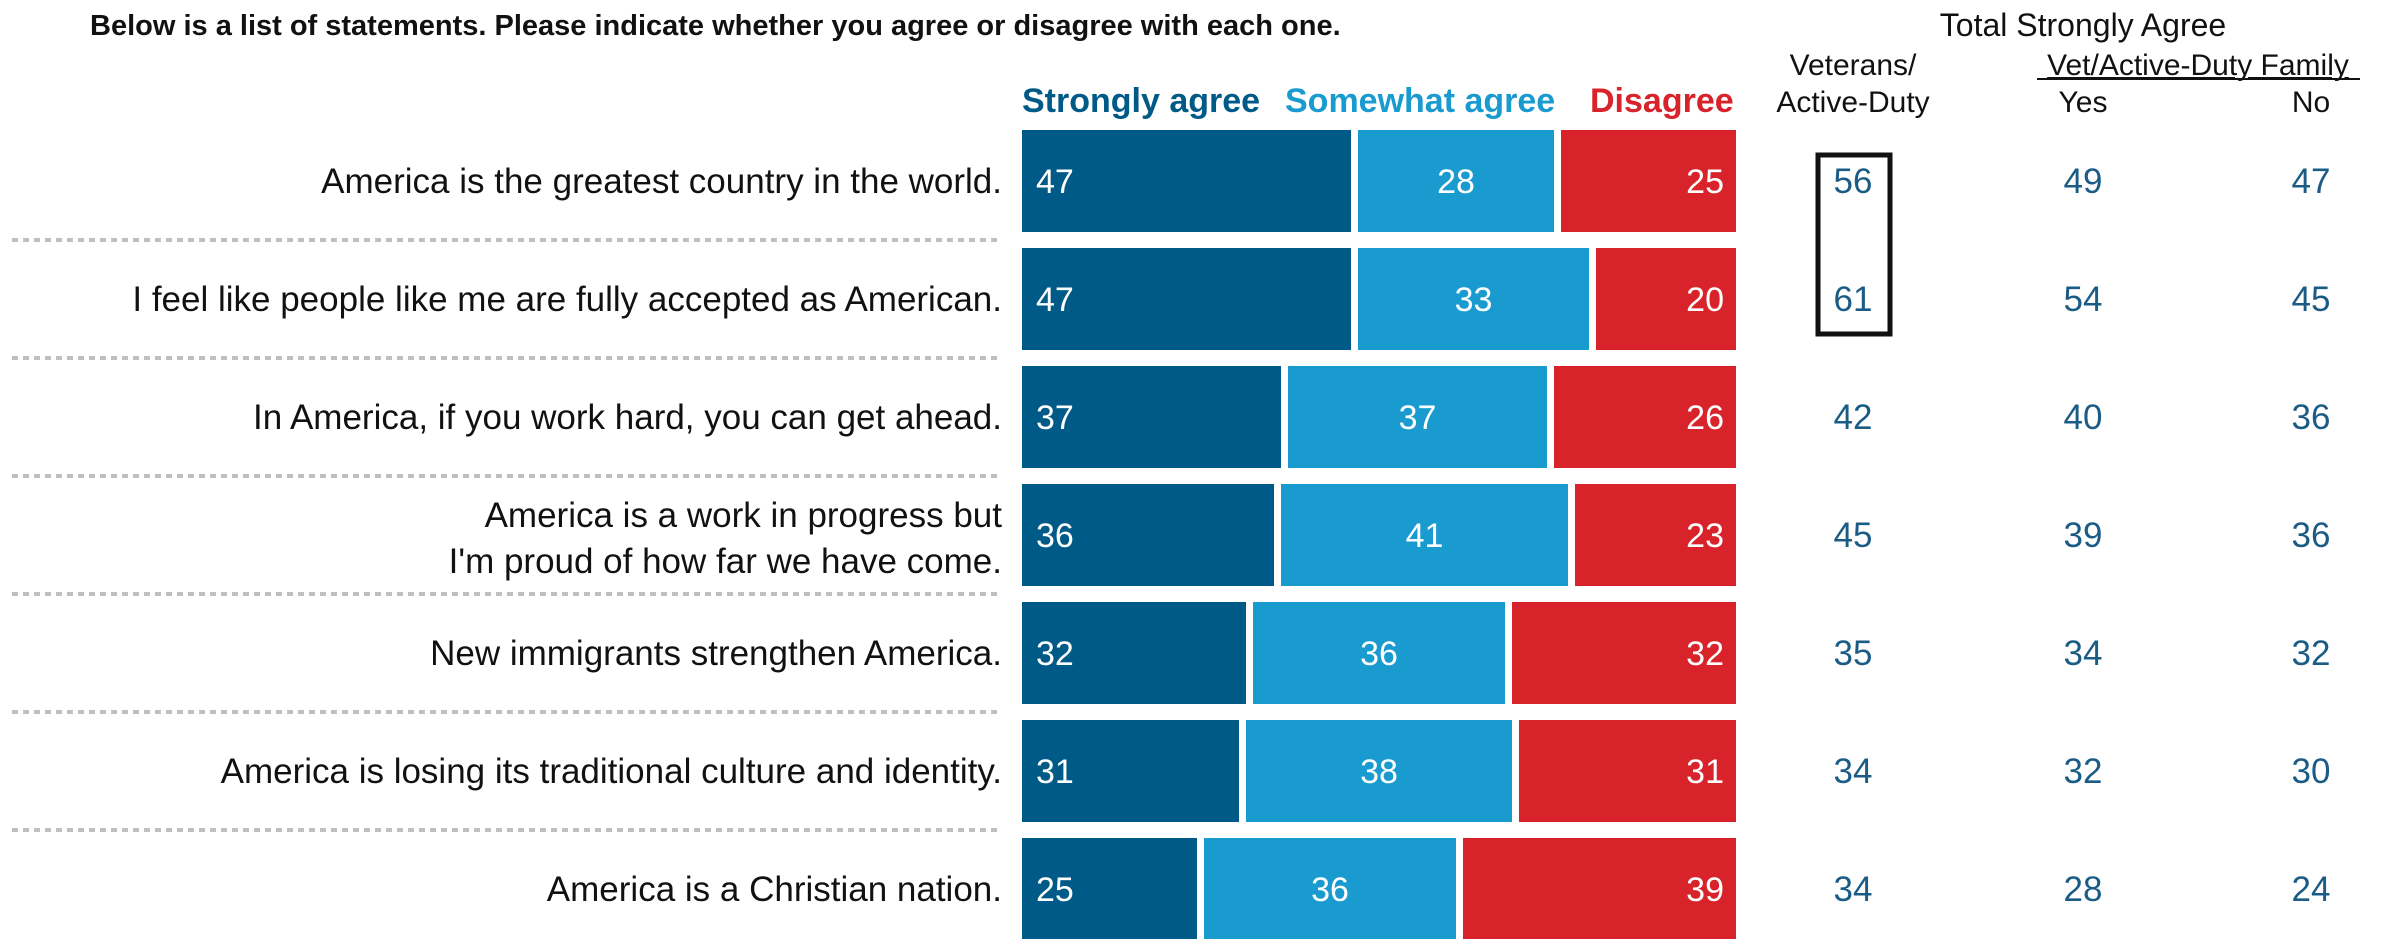 Image resolution: width=2387 pixels, height=939 pixels. I want to click on legend-item-somewhat: Somewhat agree, so click(1420, 101).